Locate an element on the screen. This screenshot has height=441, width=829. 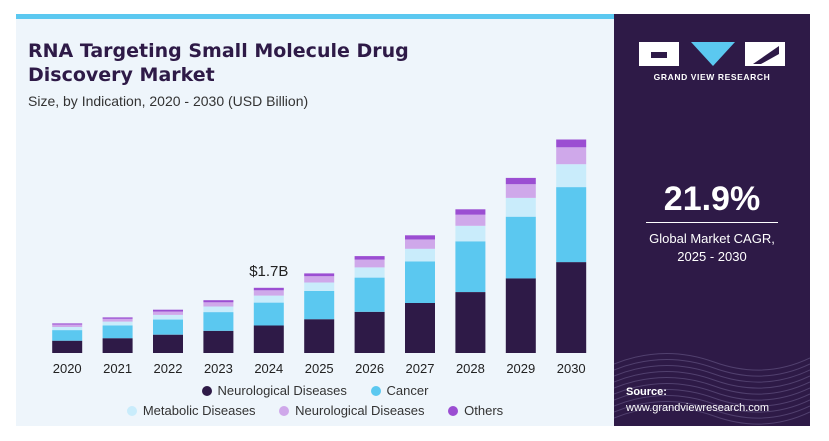
legend-row-1: Neurological Diseases Cancer is located at coordinates (315, 390).